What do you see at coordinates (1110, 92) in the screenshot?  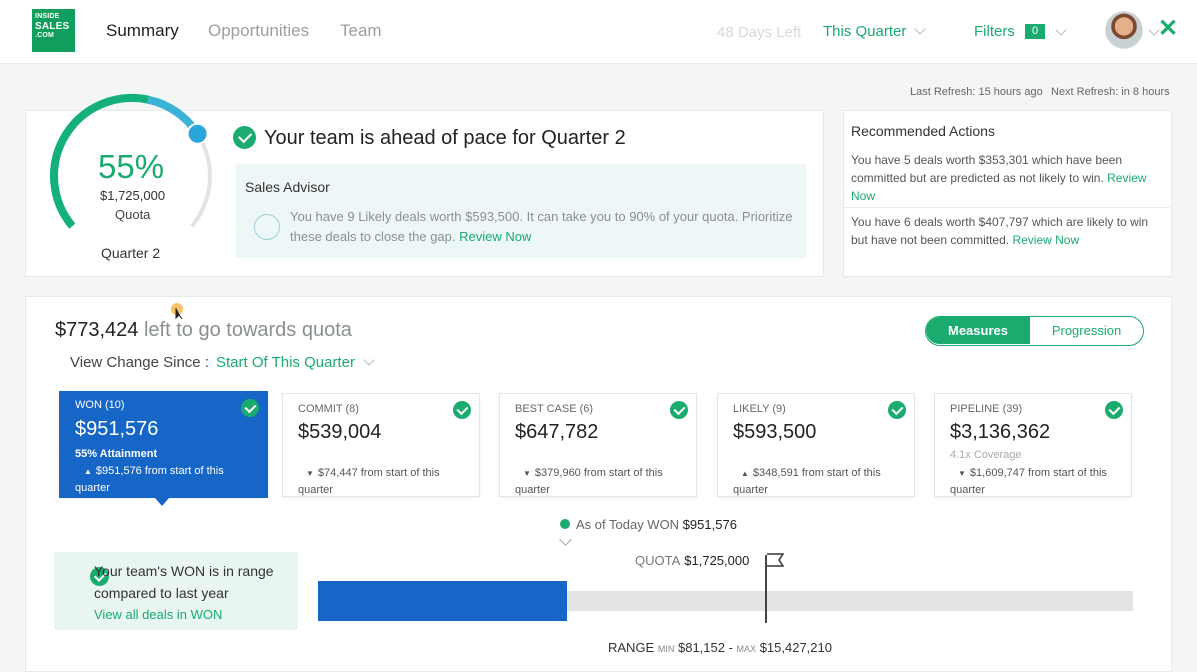 I see `next-refresh: Next Refresh: in 8 hours` at bounding box center [1110, 92].